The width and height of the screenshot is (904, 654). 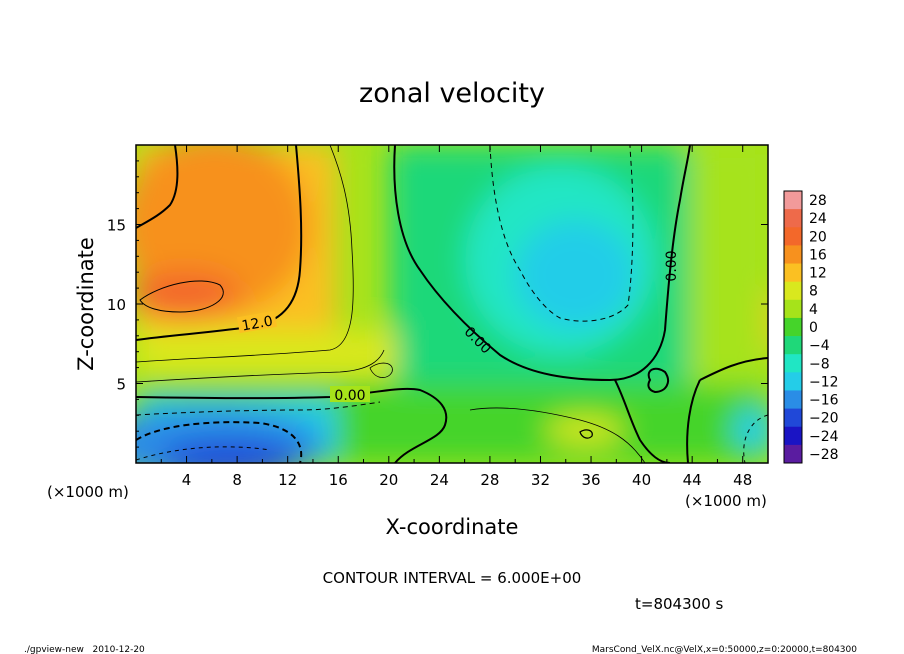 I want to click on x-tick-label: 32, so click(x=540, y=480).